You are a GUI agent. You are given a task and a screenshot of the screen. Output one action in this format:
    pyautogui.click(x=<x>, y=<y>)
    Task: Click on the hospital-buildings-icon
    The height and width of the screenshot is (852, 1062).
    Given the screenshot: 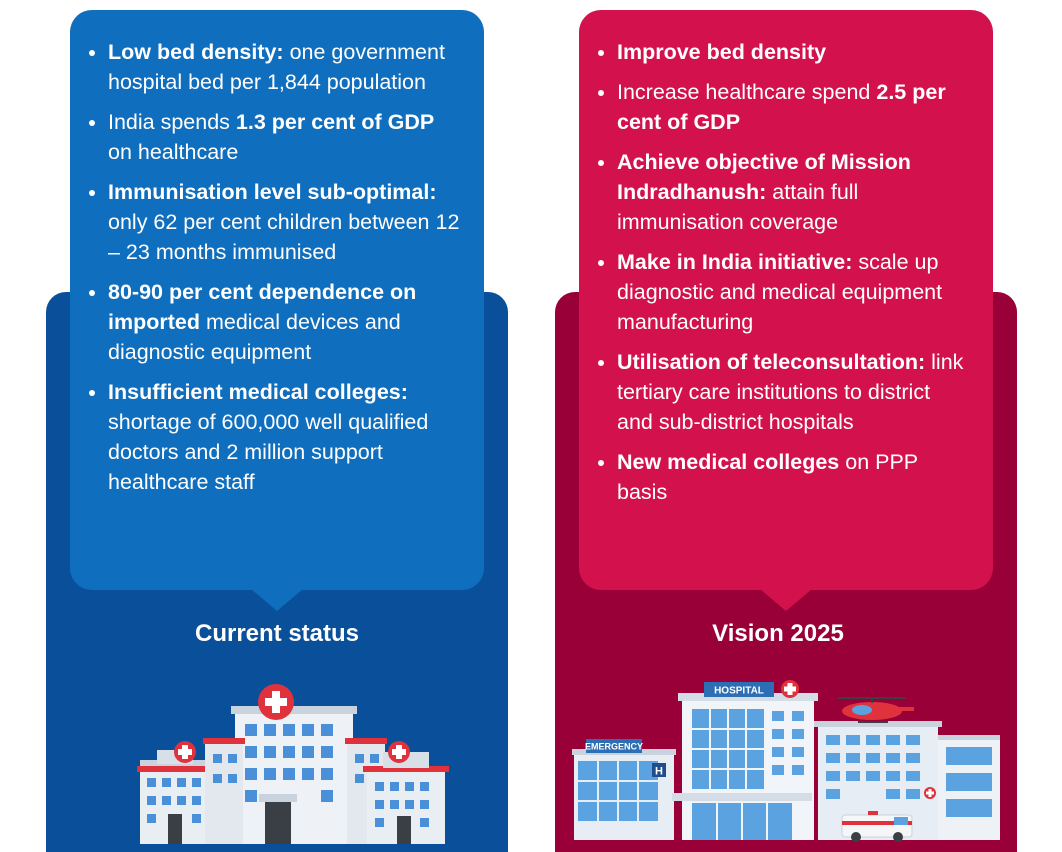 What is the action you would take?
    pyautogui.click(x=293, y=764)
    